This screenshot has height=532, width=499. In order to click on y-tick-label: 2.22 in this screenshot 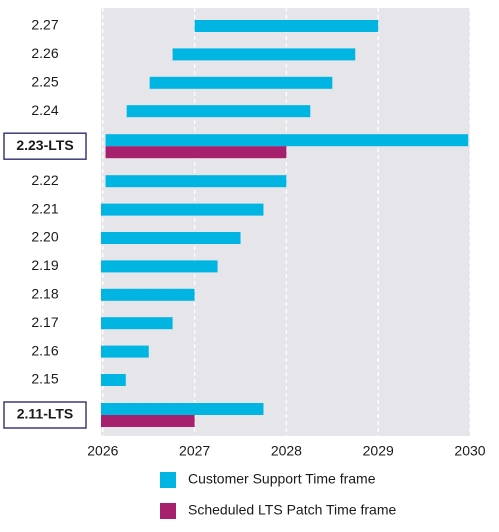, I will do `click(44, 180)`.